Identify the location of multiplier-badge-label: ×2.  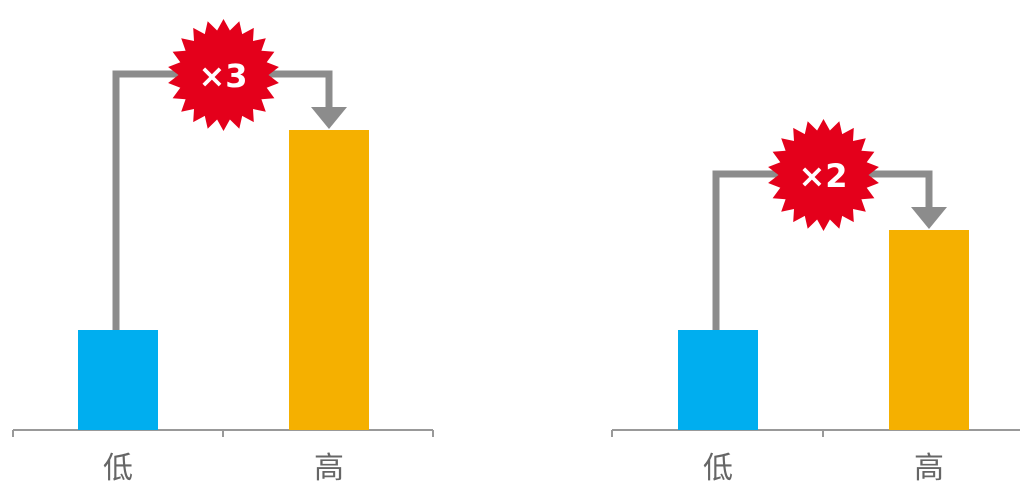
(822, 176).